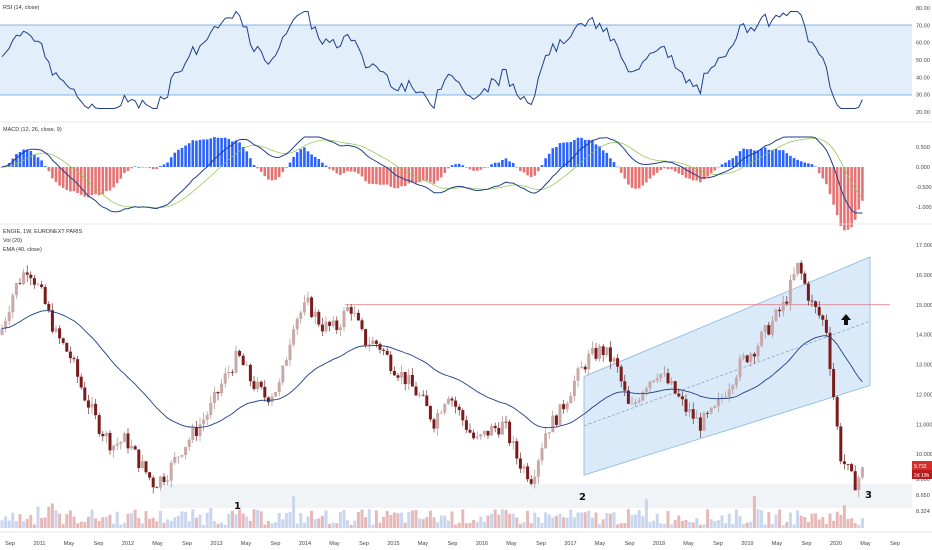  What do you see at coordinates (12, 241) in the screenshot?
I see `vol-label: Vol (20)` at bounding box center [12, 241].